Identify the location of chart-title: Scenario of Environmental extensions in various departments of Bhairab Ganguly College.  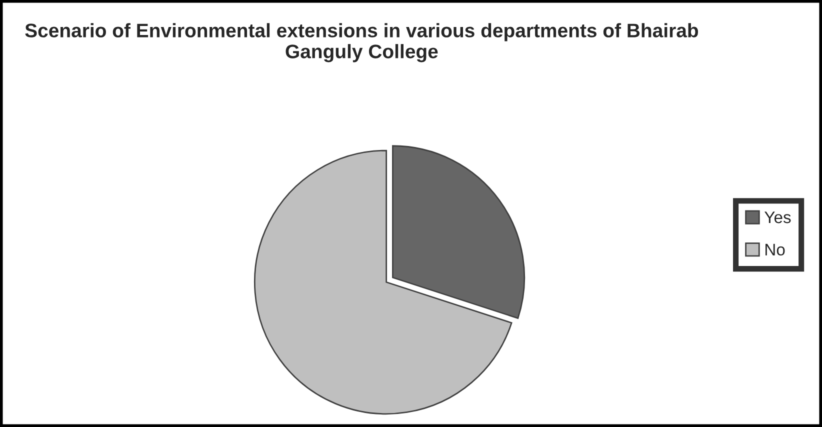
(361, 42).